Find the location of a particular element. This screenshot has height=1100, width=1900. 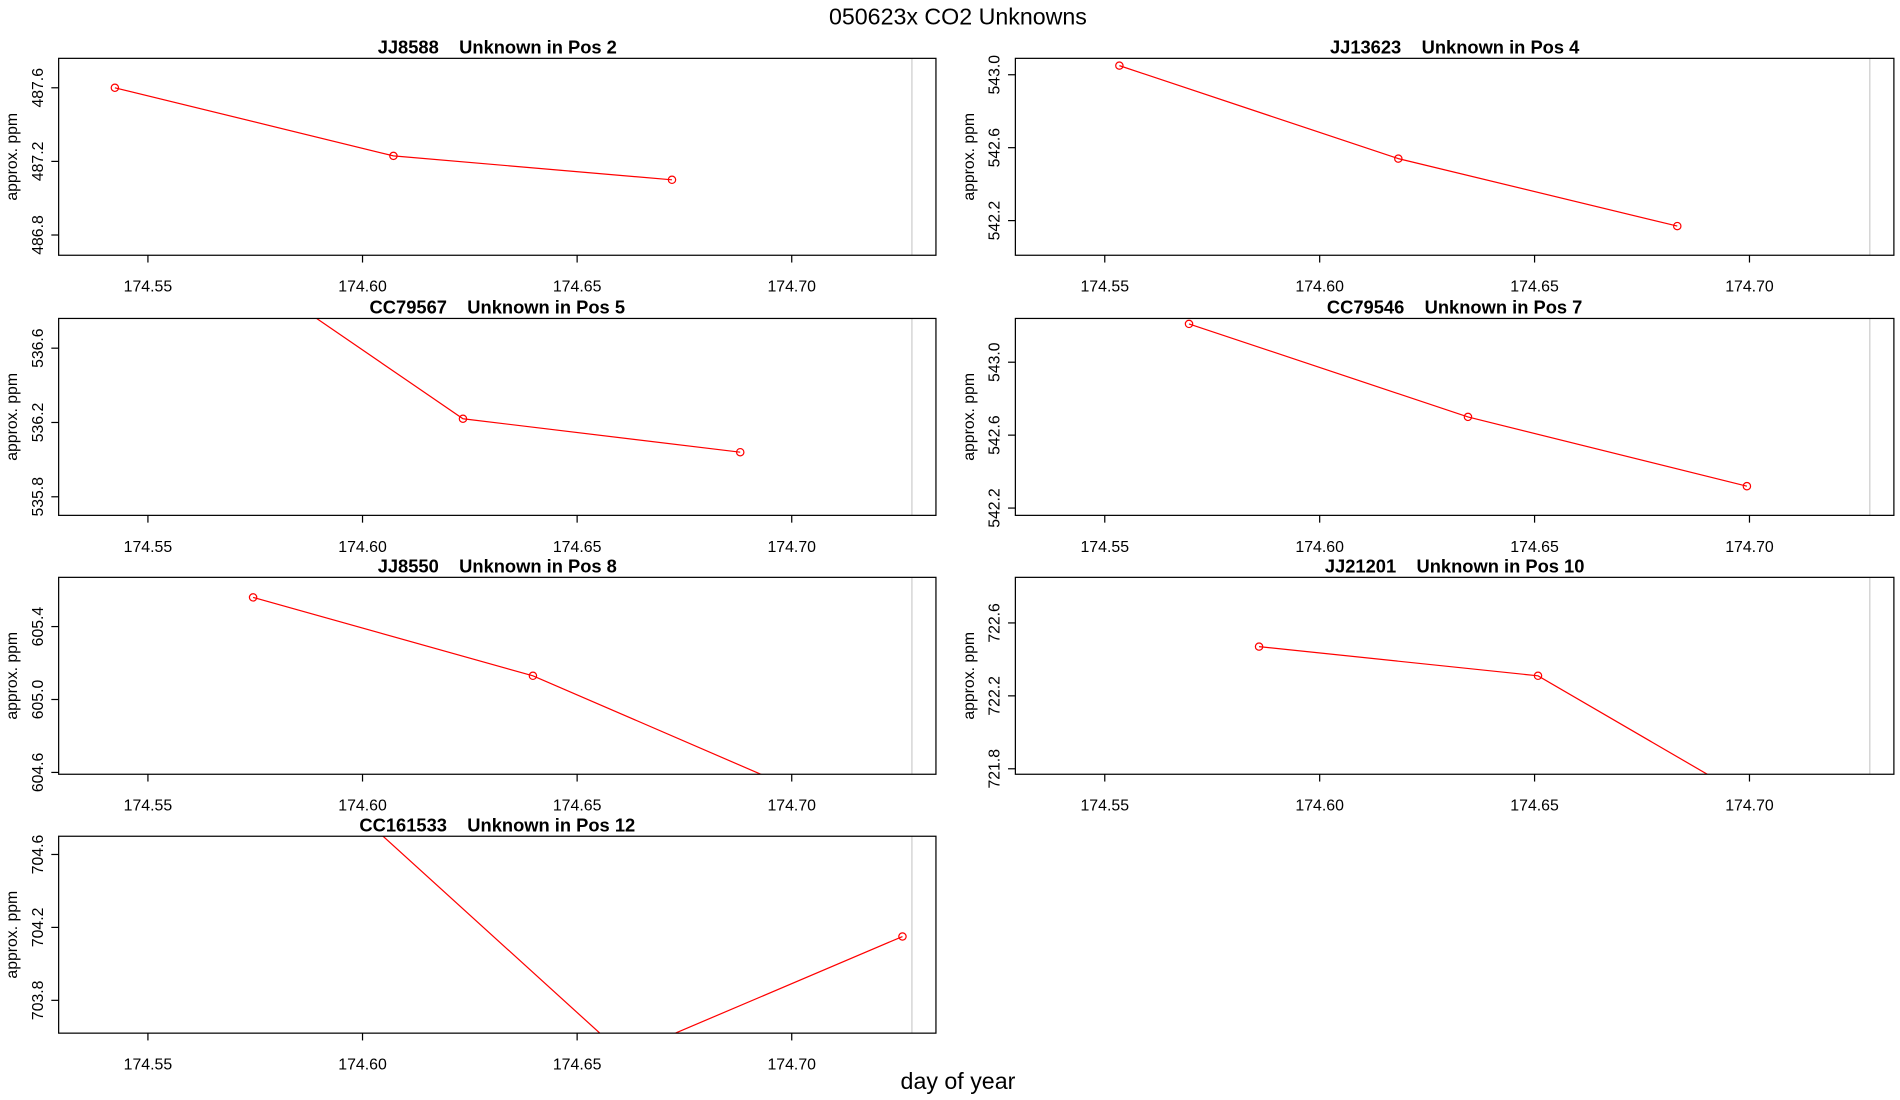

panel-title: CC79546 Unknown in Pos 7 is located at coordinates (1454, 307).